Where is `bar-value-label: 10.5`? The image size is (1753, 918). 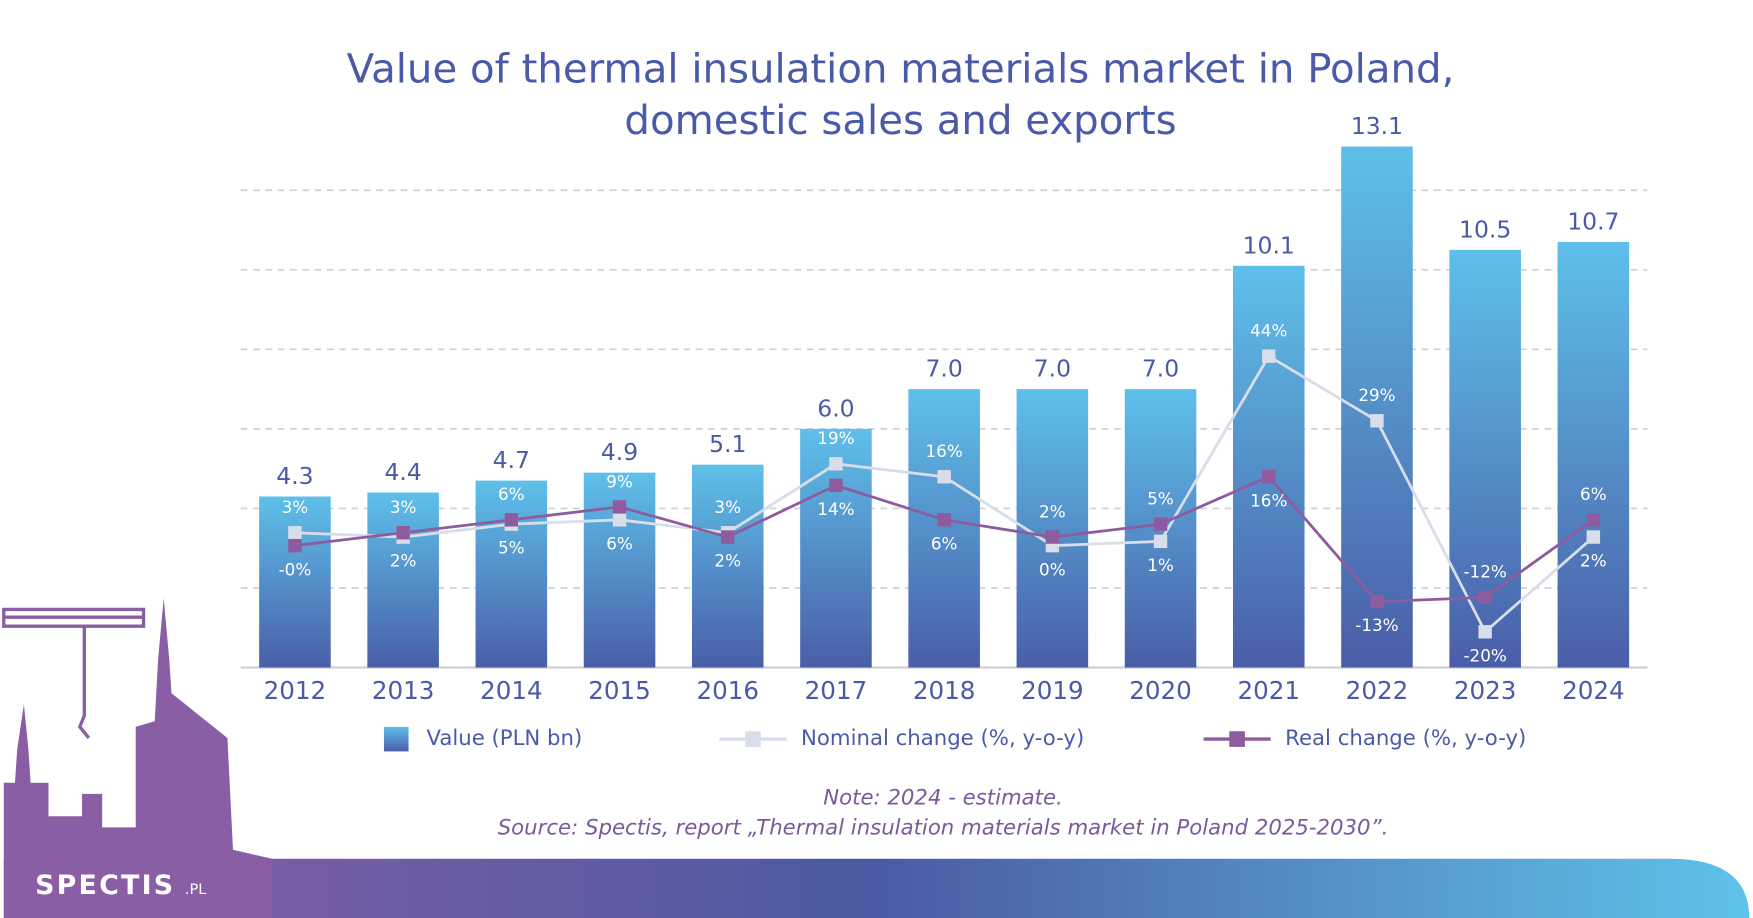
bar-value-label: 10.5 is located at coordinates (1485, 229).